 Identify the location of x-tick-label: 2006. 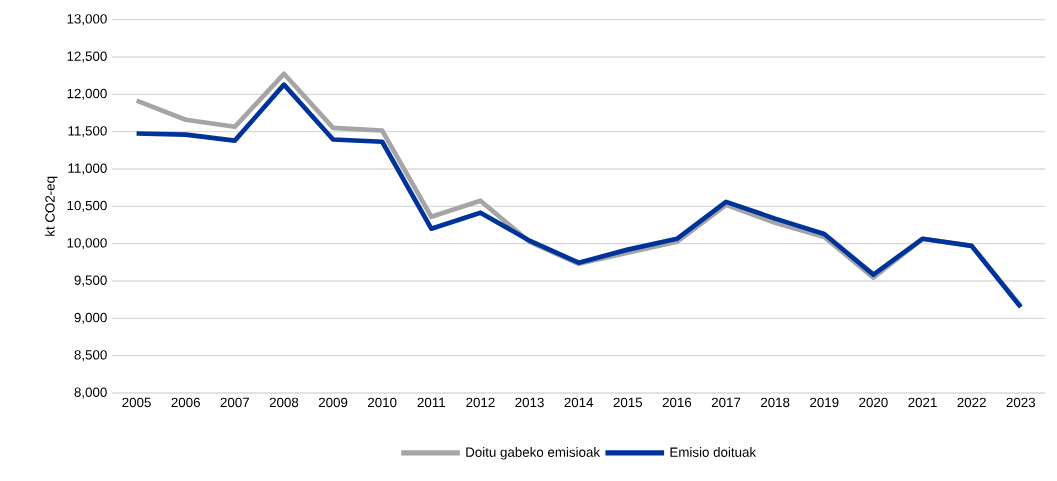
(185, 402).